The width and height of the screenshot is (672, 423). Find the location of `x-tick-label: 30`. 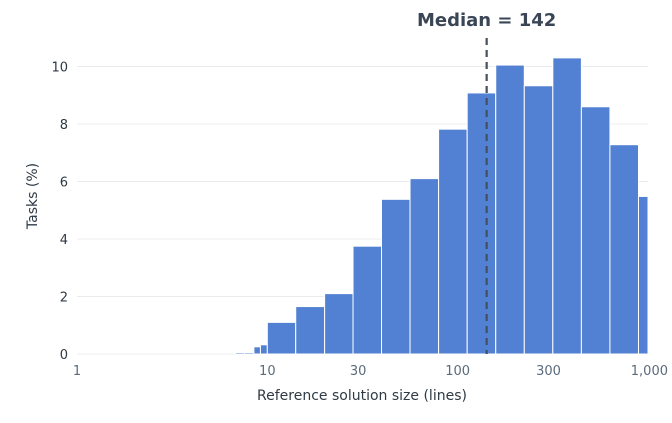

x-tick-label: 30 is located at coordinates (358, 371).